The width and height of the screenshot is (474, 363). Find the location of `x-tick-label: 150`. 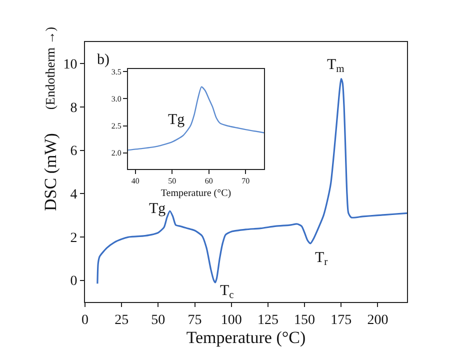

x-tick-label: 150 is located at coordinates (305, 320).